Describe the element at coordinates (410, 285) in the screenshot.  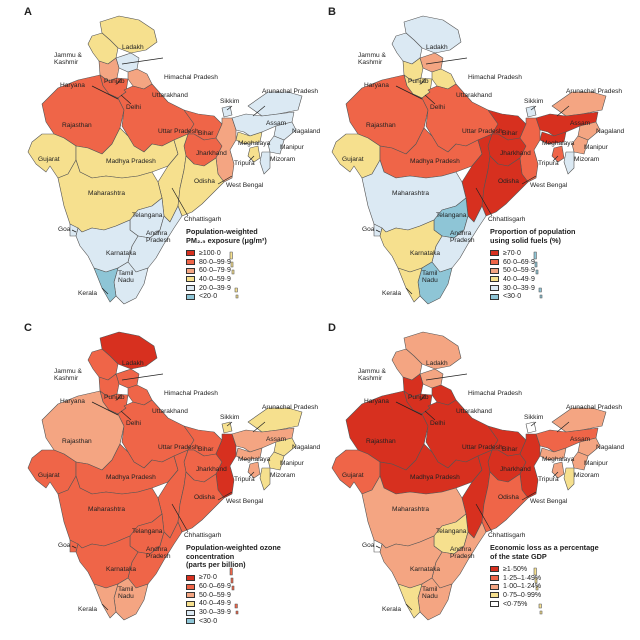
I see `state-kerala` at that location.